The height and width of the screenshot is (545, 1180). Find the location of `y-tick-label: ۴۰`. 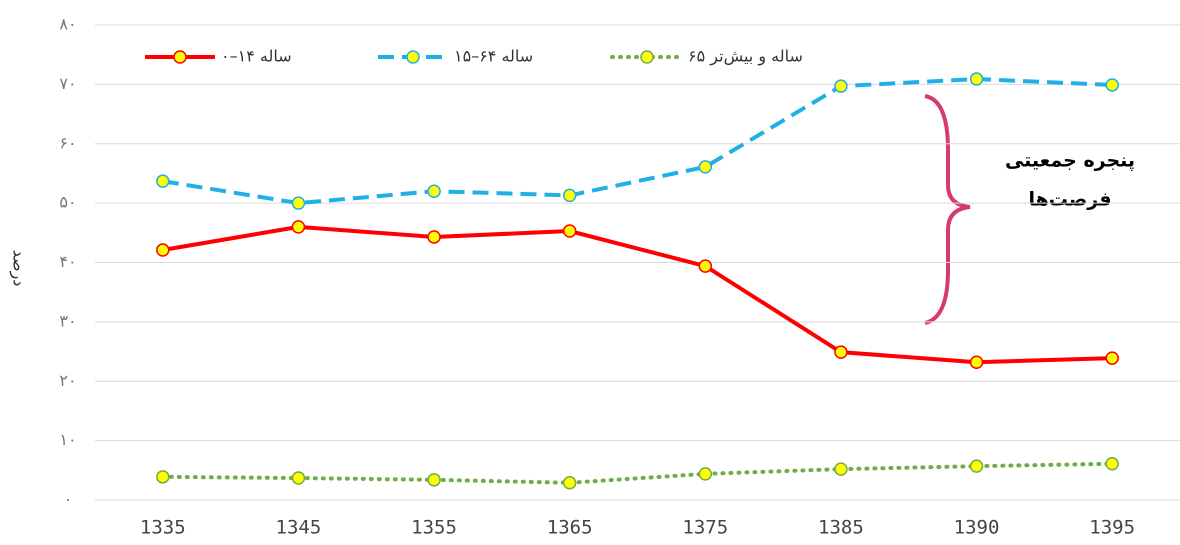

y-tick-label: ۴۰ is located at coordinates (67, 261).